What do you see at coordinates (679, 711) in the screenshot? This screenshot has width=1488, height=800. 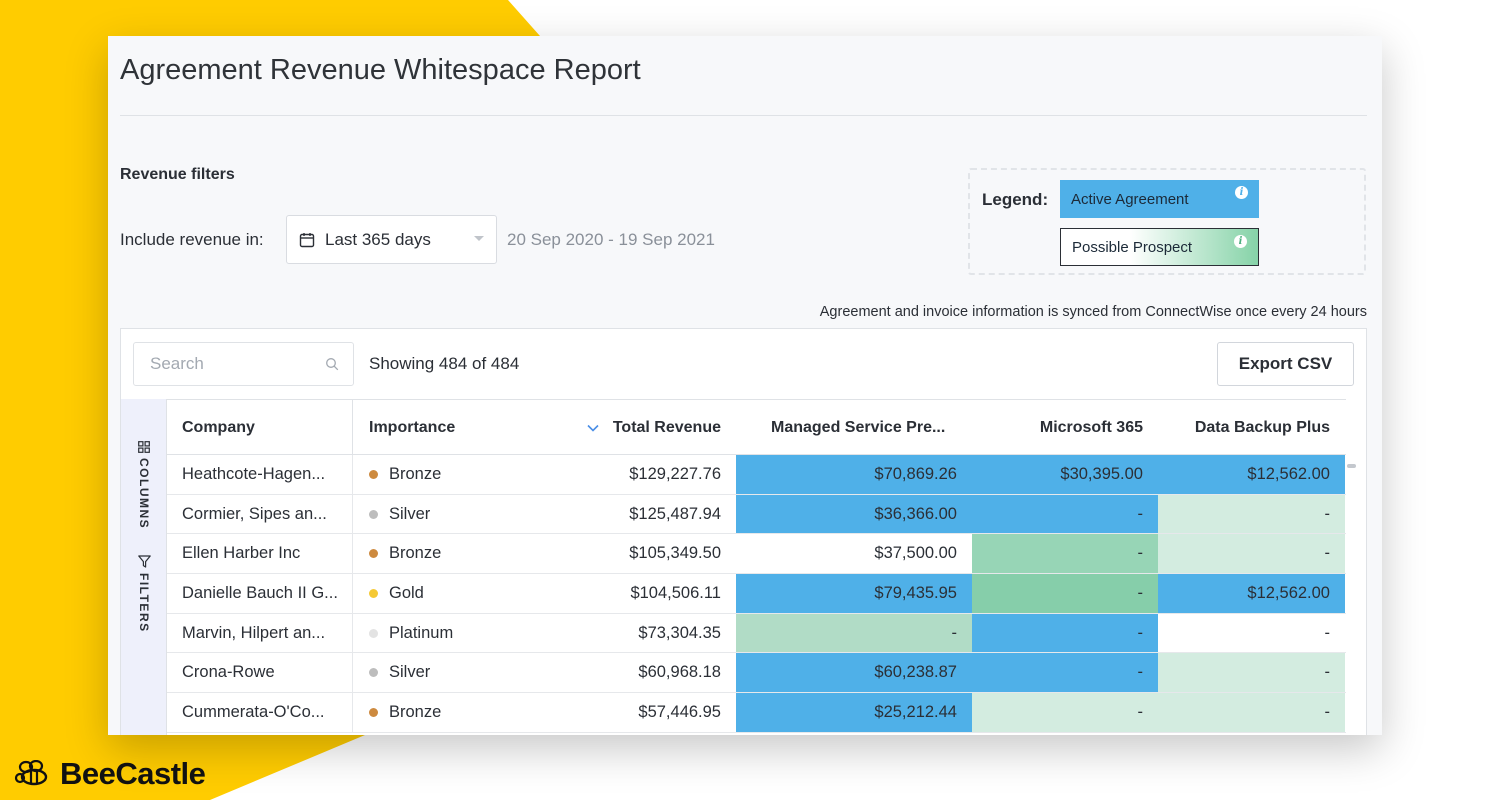 I see `total-revenue-cell: $57,446.95` at bounding box center [679, 711].